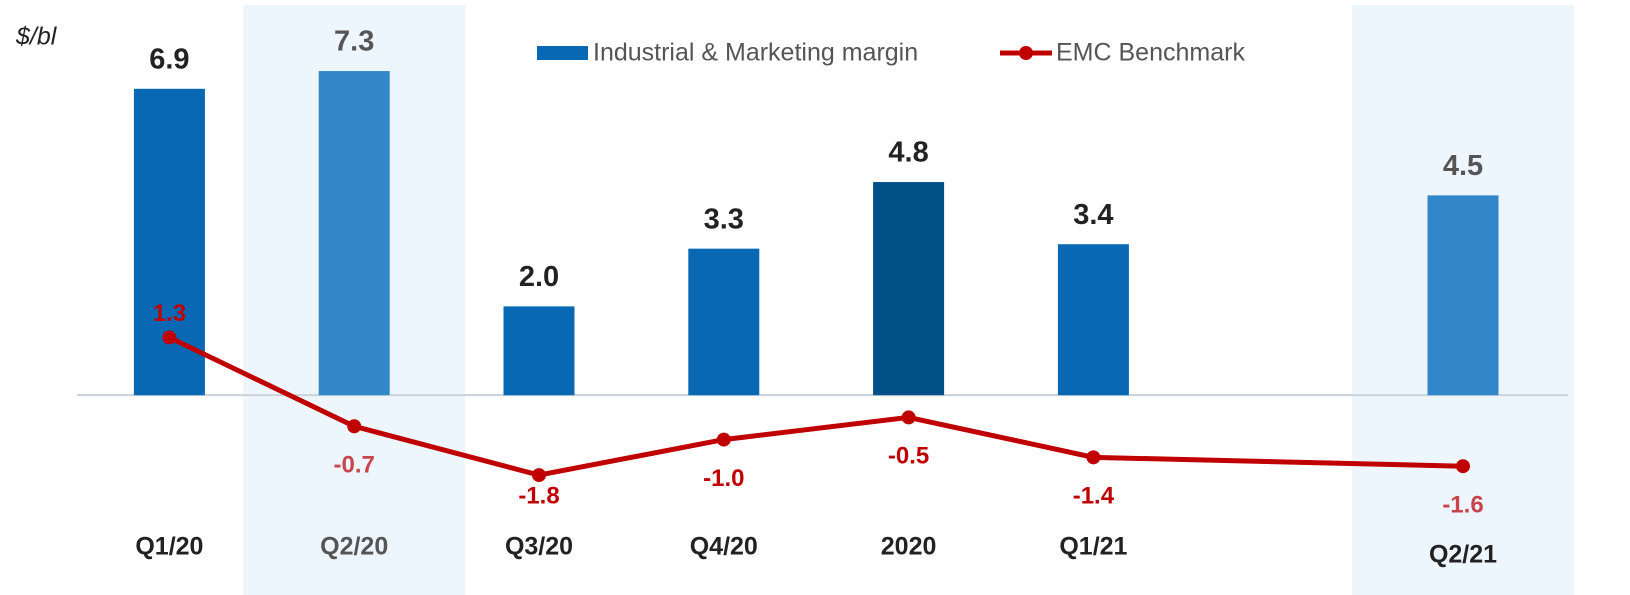 The width and height of the screenshot is (1630, 595). I want to click on legend-label: EMC Benchmark, so click(1150, 53).